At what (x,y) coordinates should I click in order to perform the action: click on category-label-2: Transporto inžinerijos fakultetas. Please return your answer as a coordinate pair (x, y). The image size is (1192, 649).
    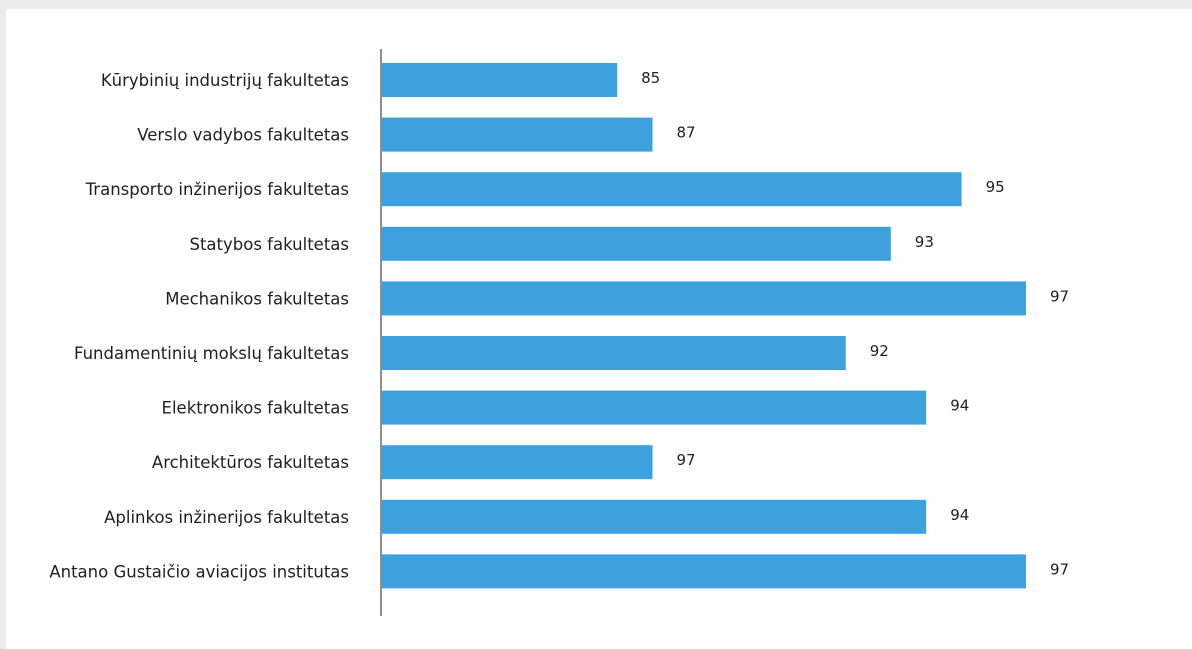
    Looking at the image, I should click on (217, 189).